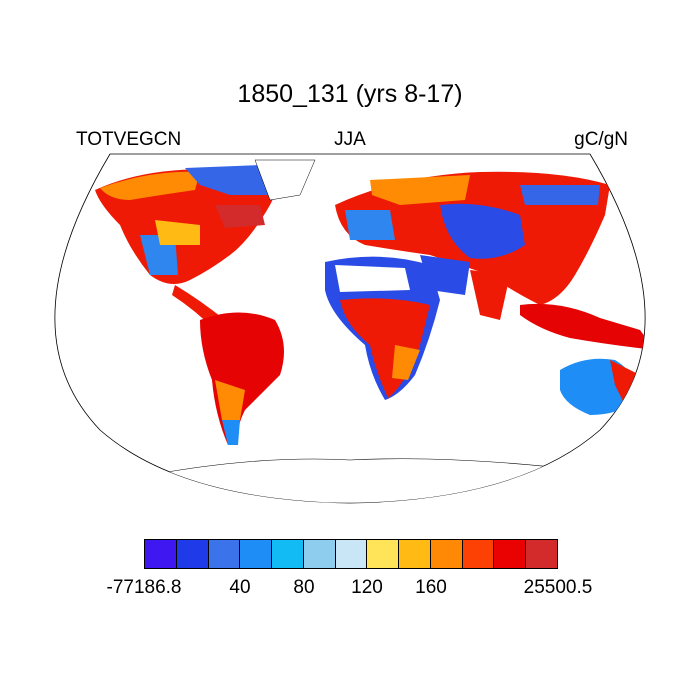 The width and height of the screenshot is (700, 700). What do you see at coordinates (240, 587) in the screenshot?
I see `colorbar-label: 40` at bounding box center [240, 587].